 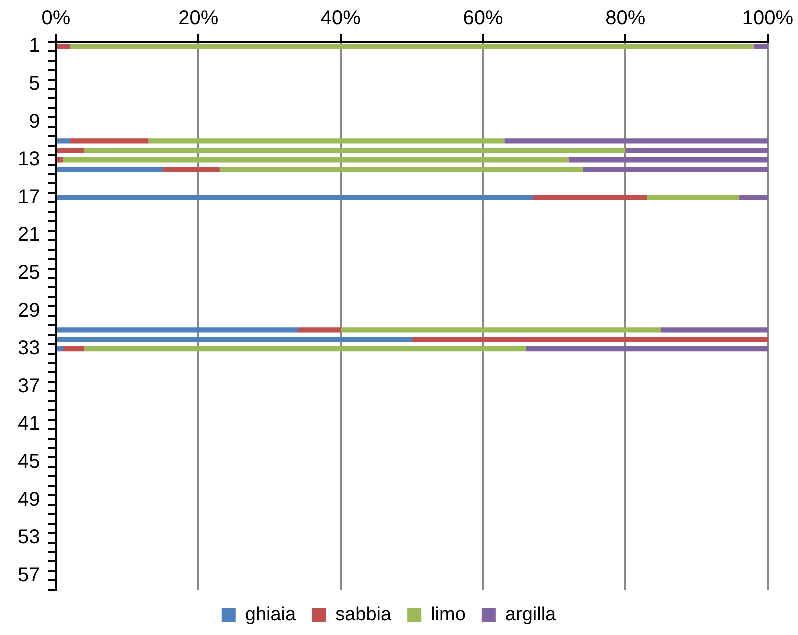 I want to click on y-tick-label: 25, so click(x=29, y=273).